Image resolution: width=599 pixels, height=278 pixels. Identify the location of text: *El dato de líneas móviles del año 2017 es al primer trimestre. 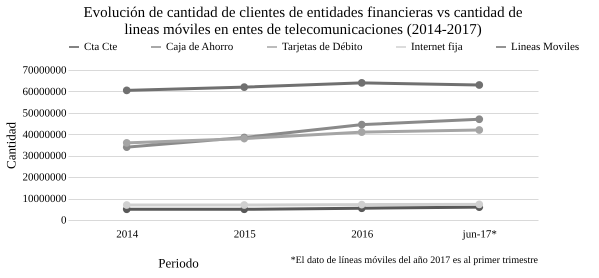
(414, 260).